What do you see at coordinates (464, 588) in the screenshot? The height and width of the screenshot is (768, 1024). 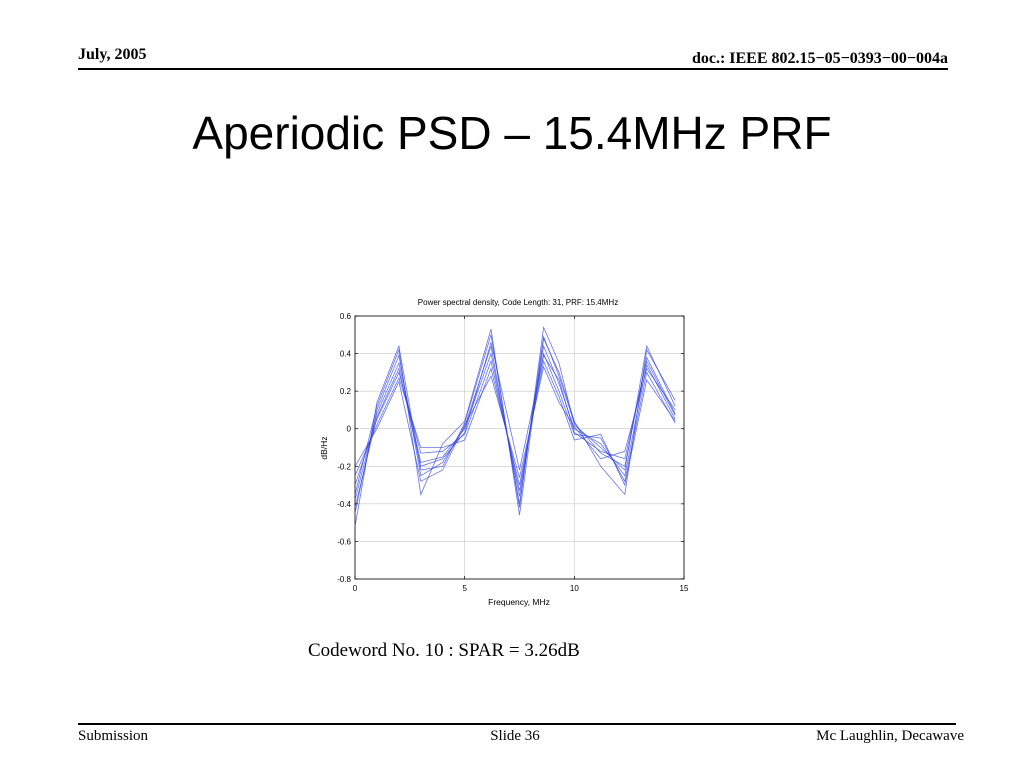 I see `x-tick-label: 5` at bounding box center [464, 588].